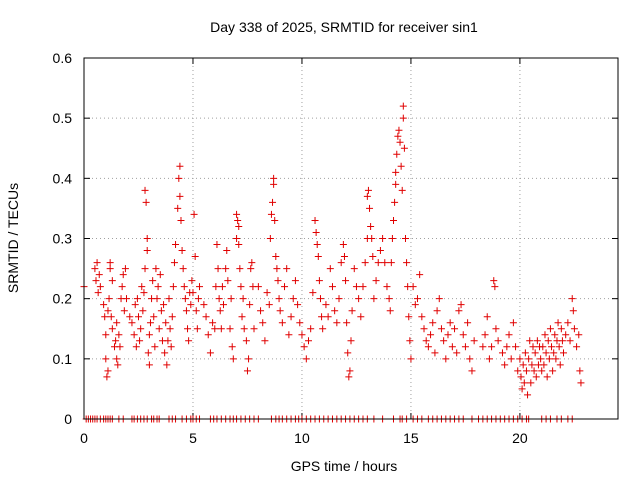  What do you see at coordinates (520, 438) in the screenshot?
I see `x-tick-label: 20` at bounding box center [520, 438].